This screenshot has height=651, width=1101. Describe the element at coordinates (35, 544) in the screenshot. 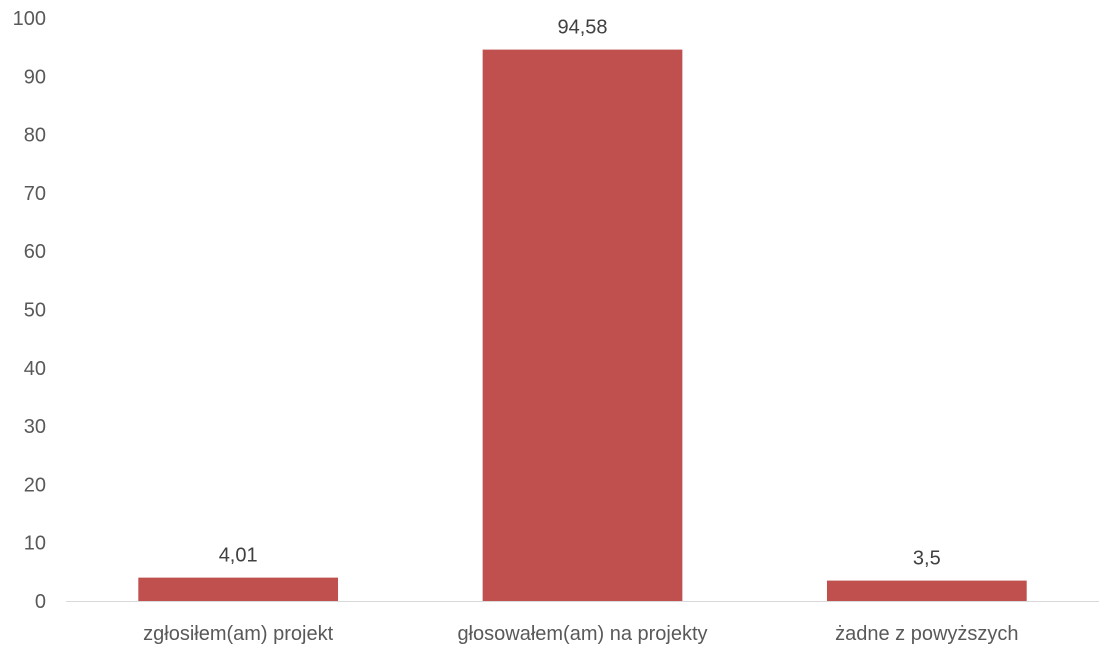

I see `y-tick-label: 10` at that location.